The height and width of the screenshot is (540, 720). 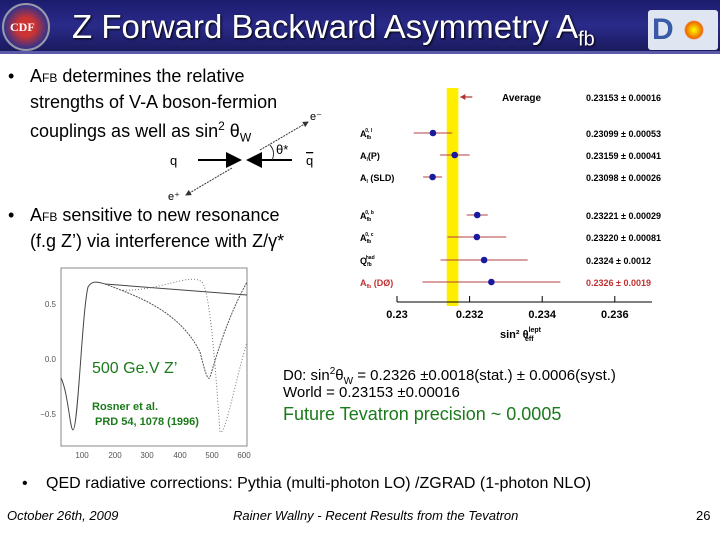 What do you see at coordinates (147, 422) in the screenshot?
I see `reference-journal: PRD 54, 1078 (1996)` at bounding box center [147, 422].